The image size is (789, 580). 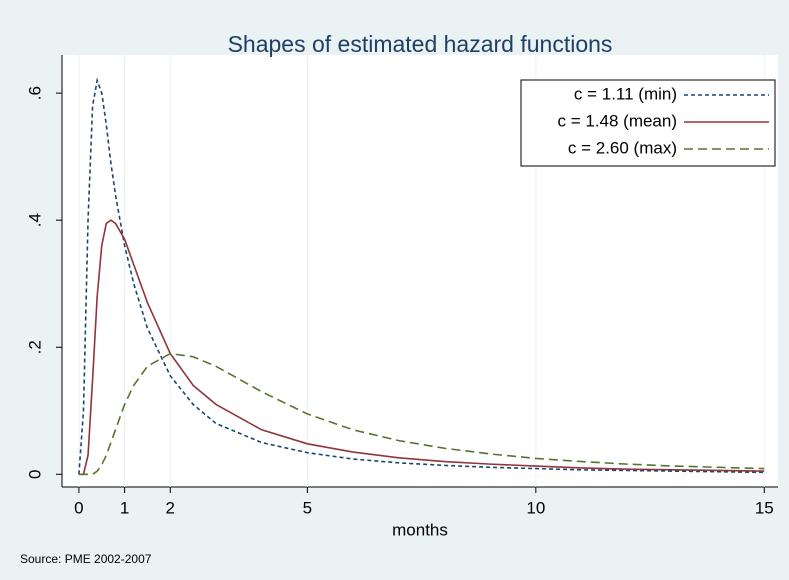 I want to click on legend-label: c = 1.48 (mean), so click(x=617, y=120).